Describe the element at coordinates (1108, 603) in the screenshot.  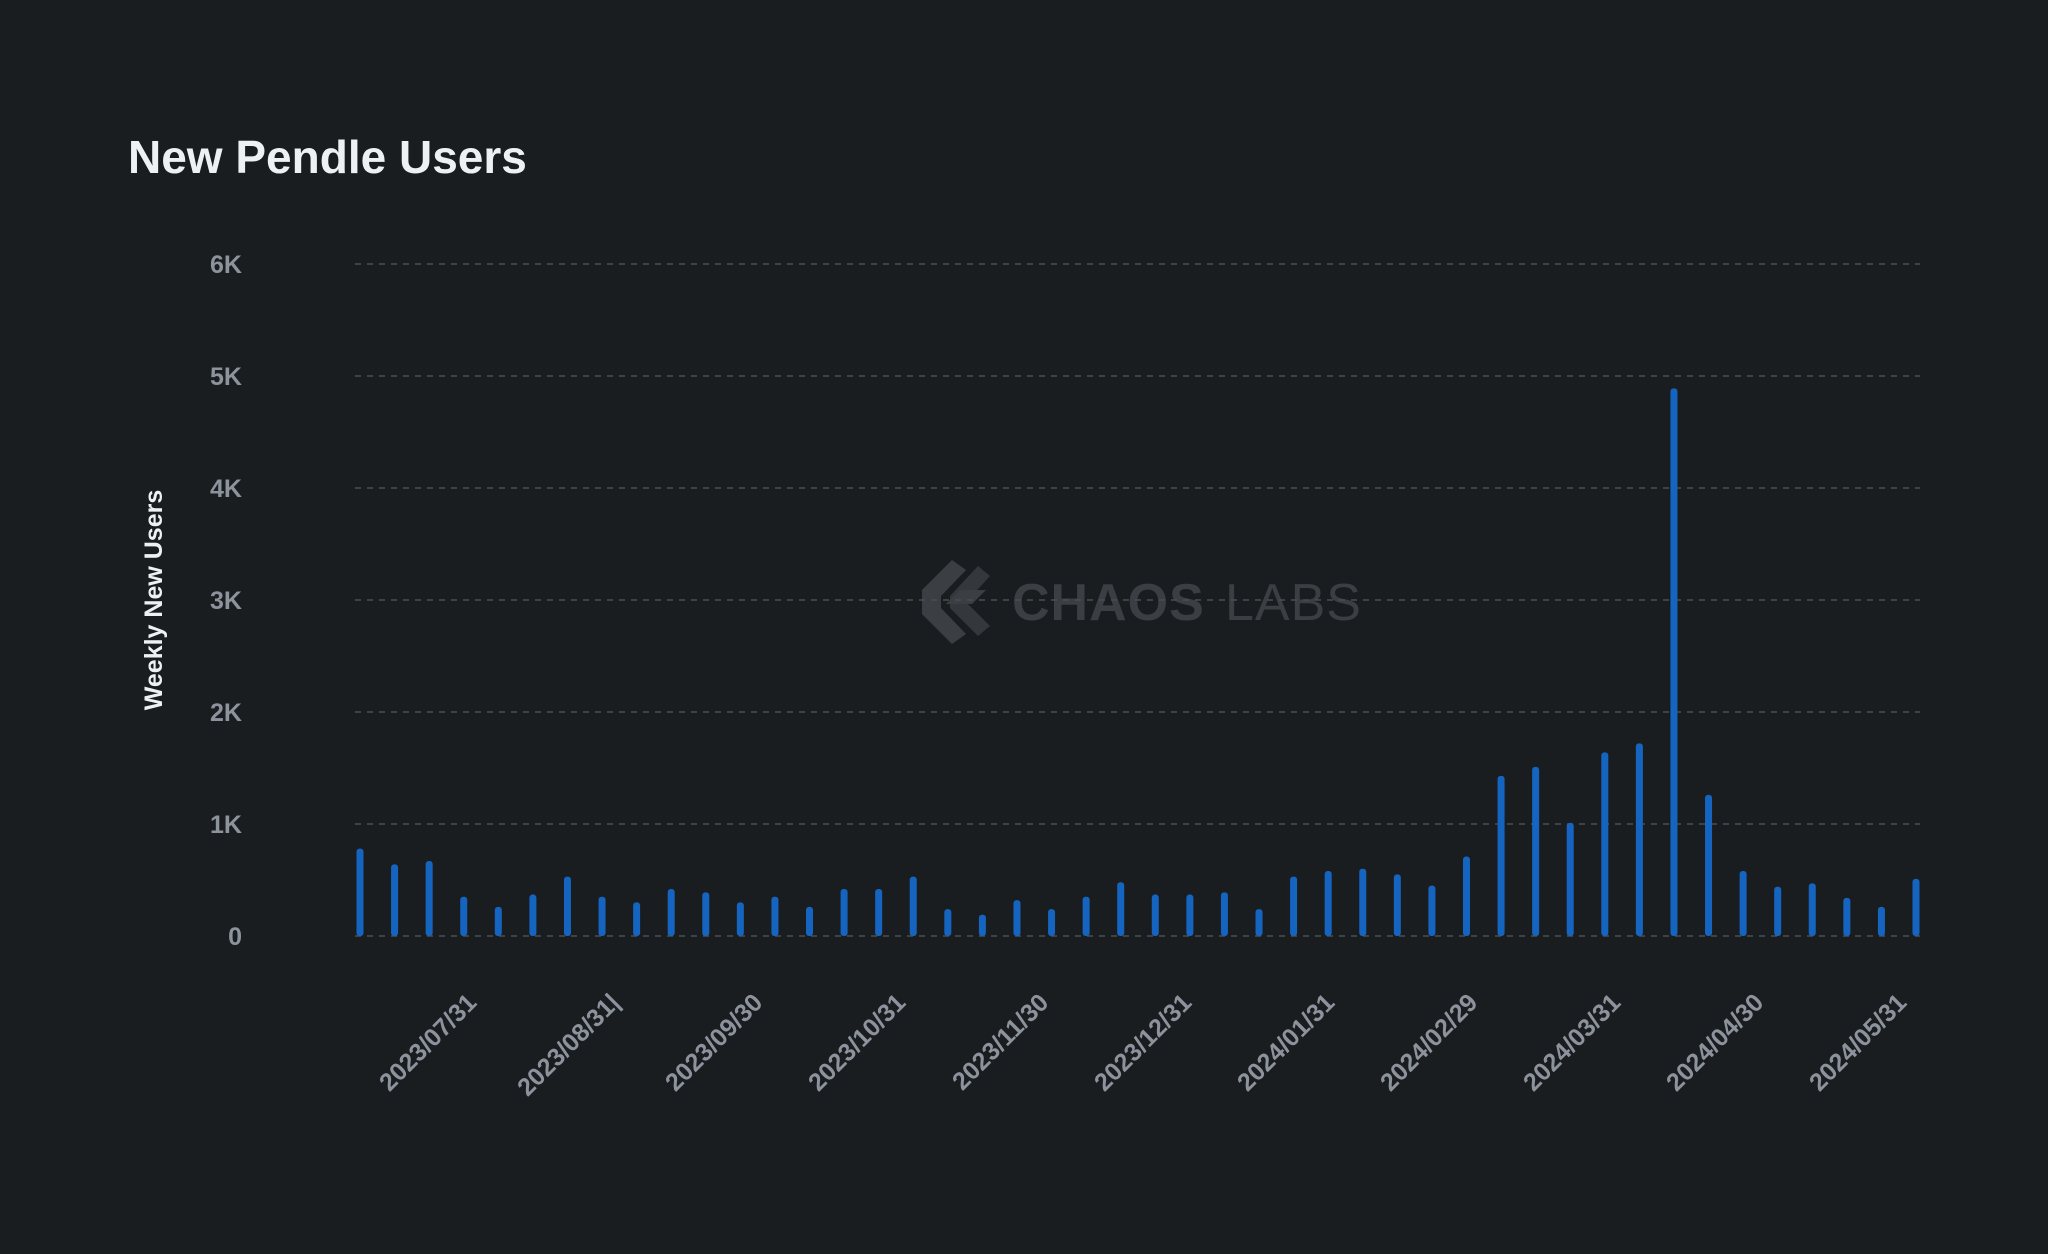
I see `watermark-brand: CHAOS` at that location.